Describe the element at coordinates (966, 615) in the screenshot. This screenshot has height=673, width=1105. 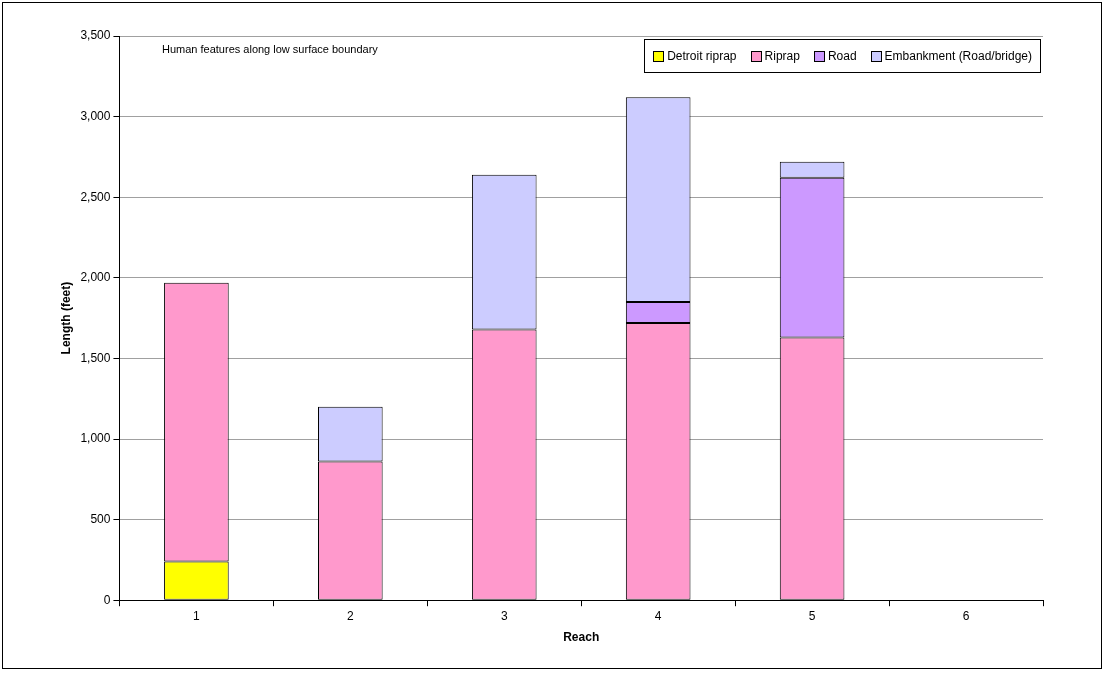
I see `x-tick-label: 6` at that location.